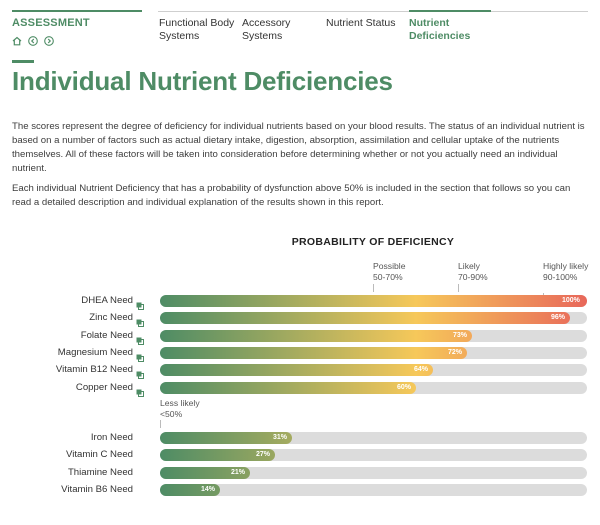 This screenshot has height=525, width=600. What do you see at coordinates (106, 335) in the screenshot?
I see `bar-label-folate-need: Folate Need` at bounding box center [106, 335].